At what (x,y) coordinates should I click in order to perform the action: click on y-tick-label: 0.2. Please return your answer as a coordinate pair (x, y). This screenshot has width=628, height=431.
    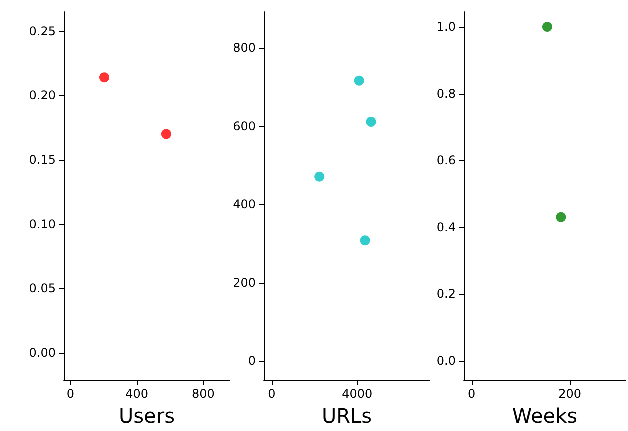
    Looking at the image, I should click on (446, 294).